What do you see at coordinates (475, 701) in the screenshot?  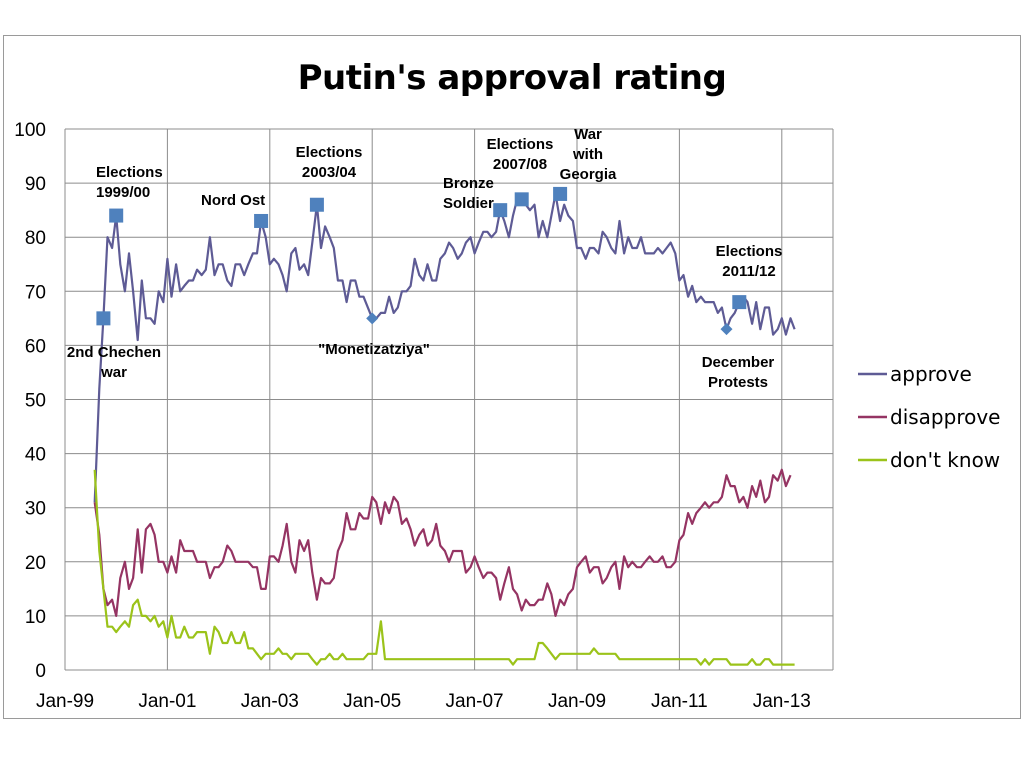 I see `x-tick-label: Jan-07` at bounding box center [475, 701].